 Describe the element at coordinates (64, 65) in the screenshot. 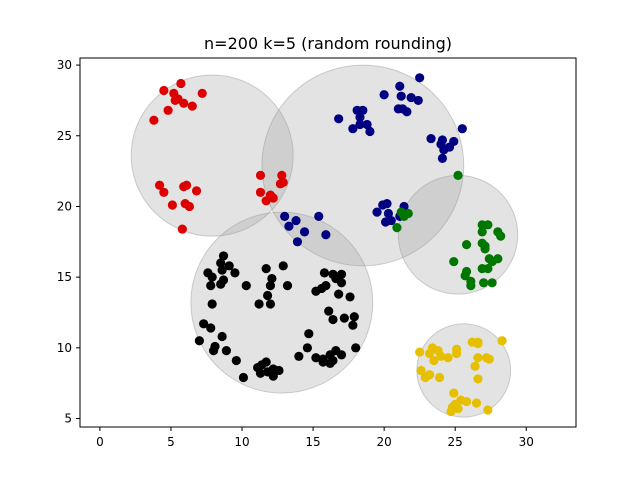

I see `y-tick-label-30: 30` at that location.